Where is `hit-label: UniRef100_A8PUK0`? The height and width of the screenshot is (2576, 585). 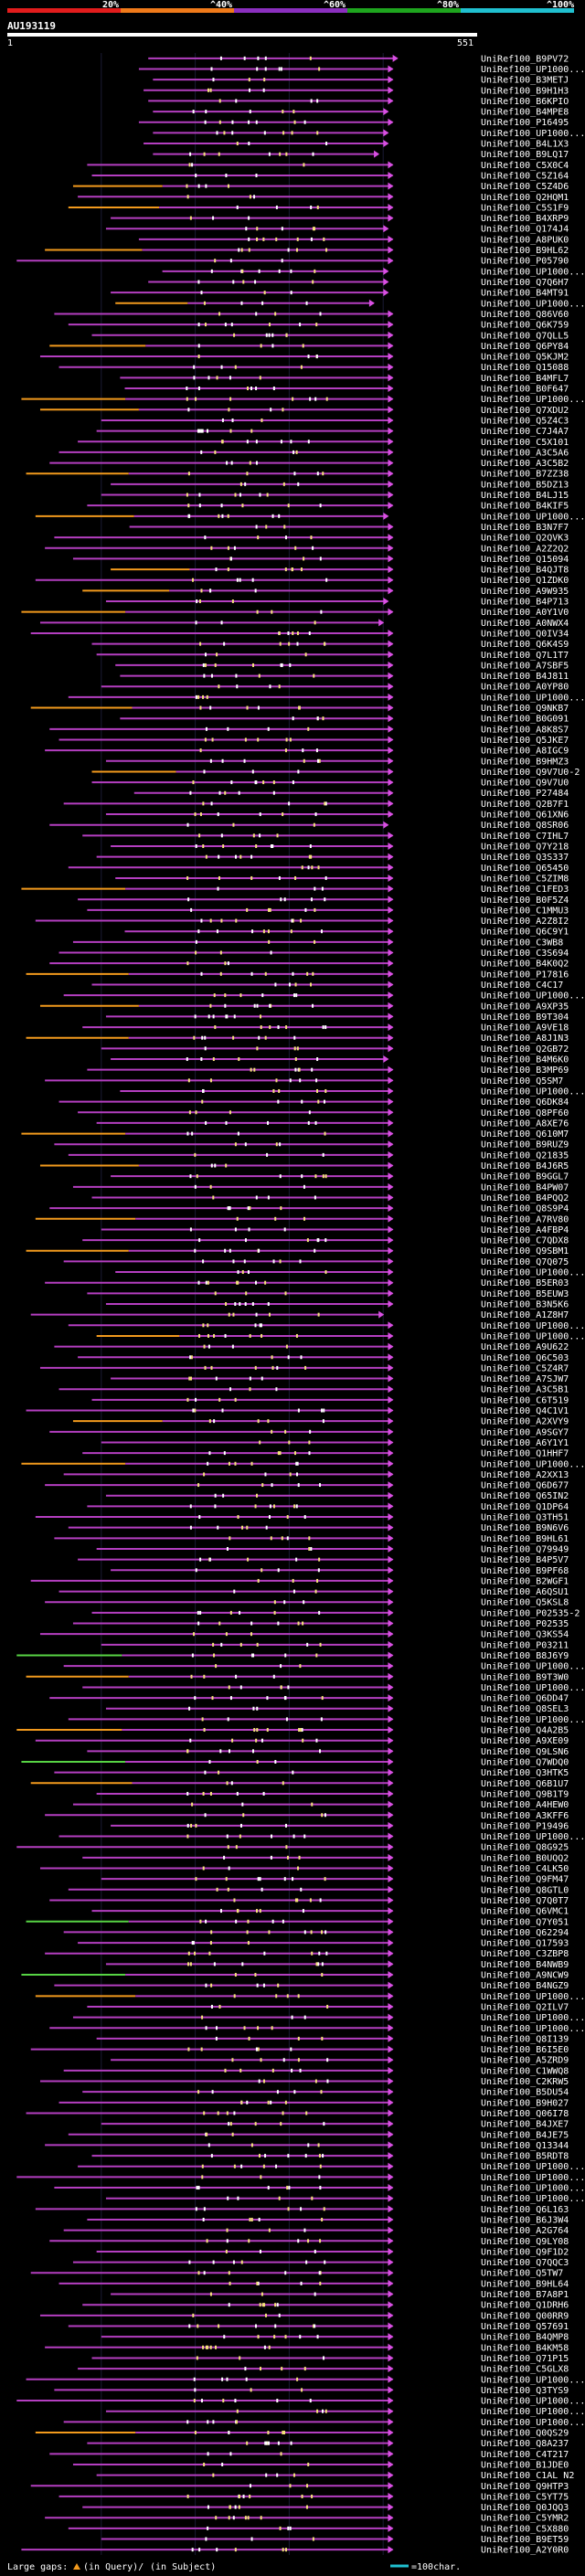
hit-label: UniRef100_A8PUK0 is located at coordinates (525, 240).